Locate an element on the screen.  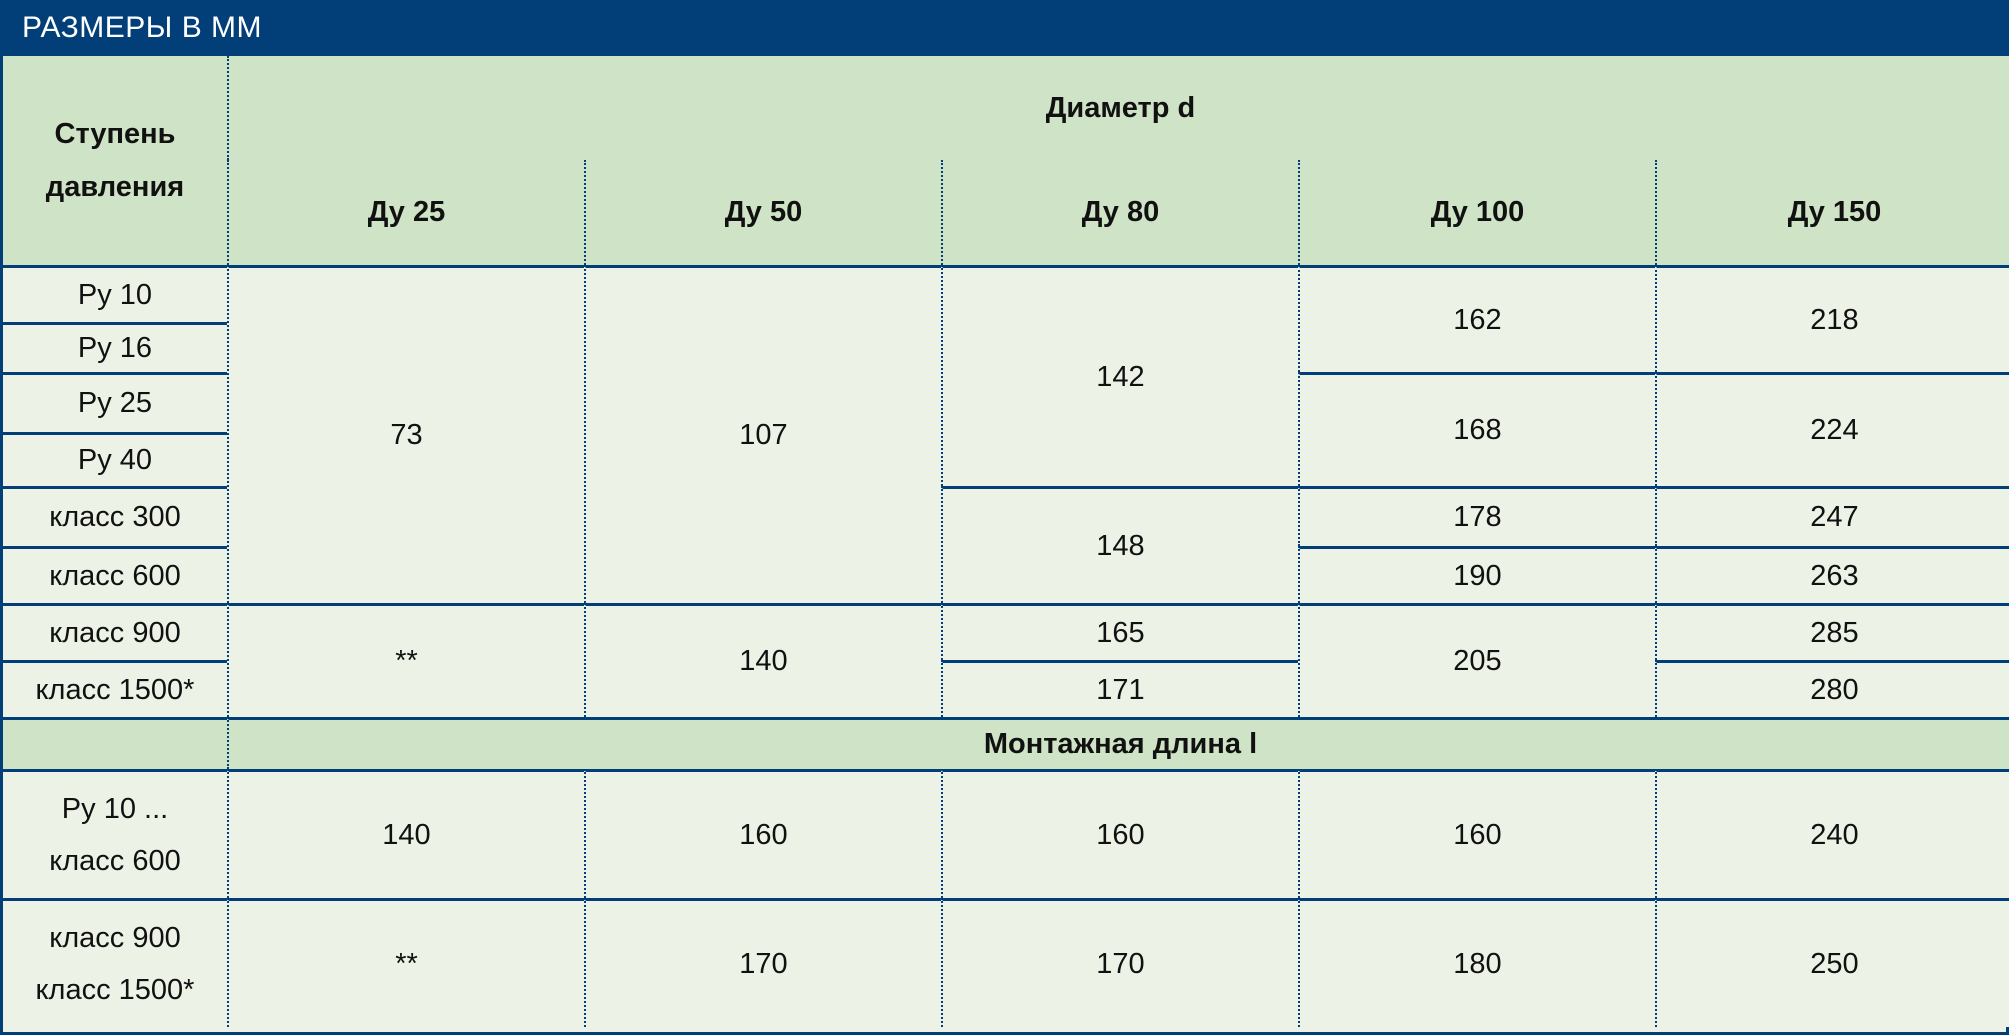
cell-du100-ru10-ru16: 162 is located at coordinates (1476, 318).